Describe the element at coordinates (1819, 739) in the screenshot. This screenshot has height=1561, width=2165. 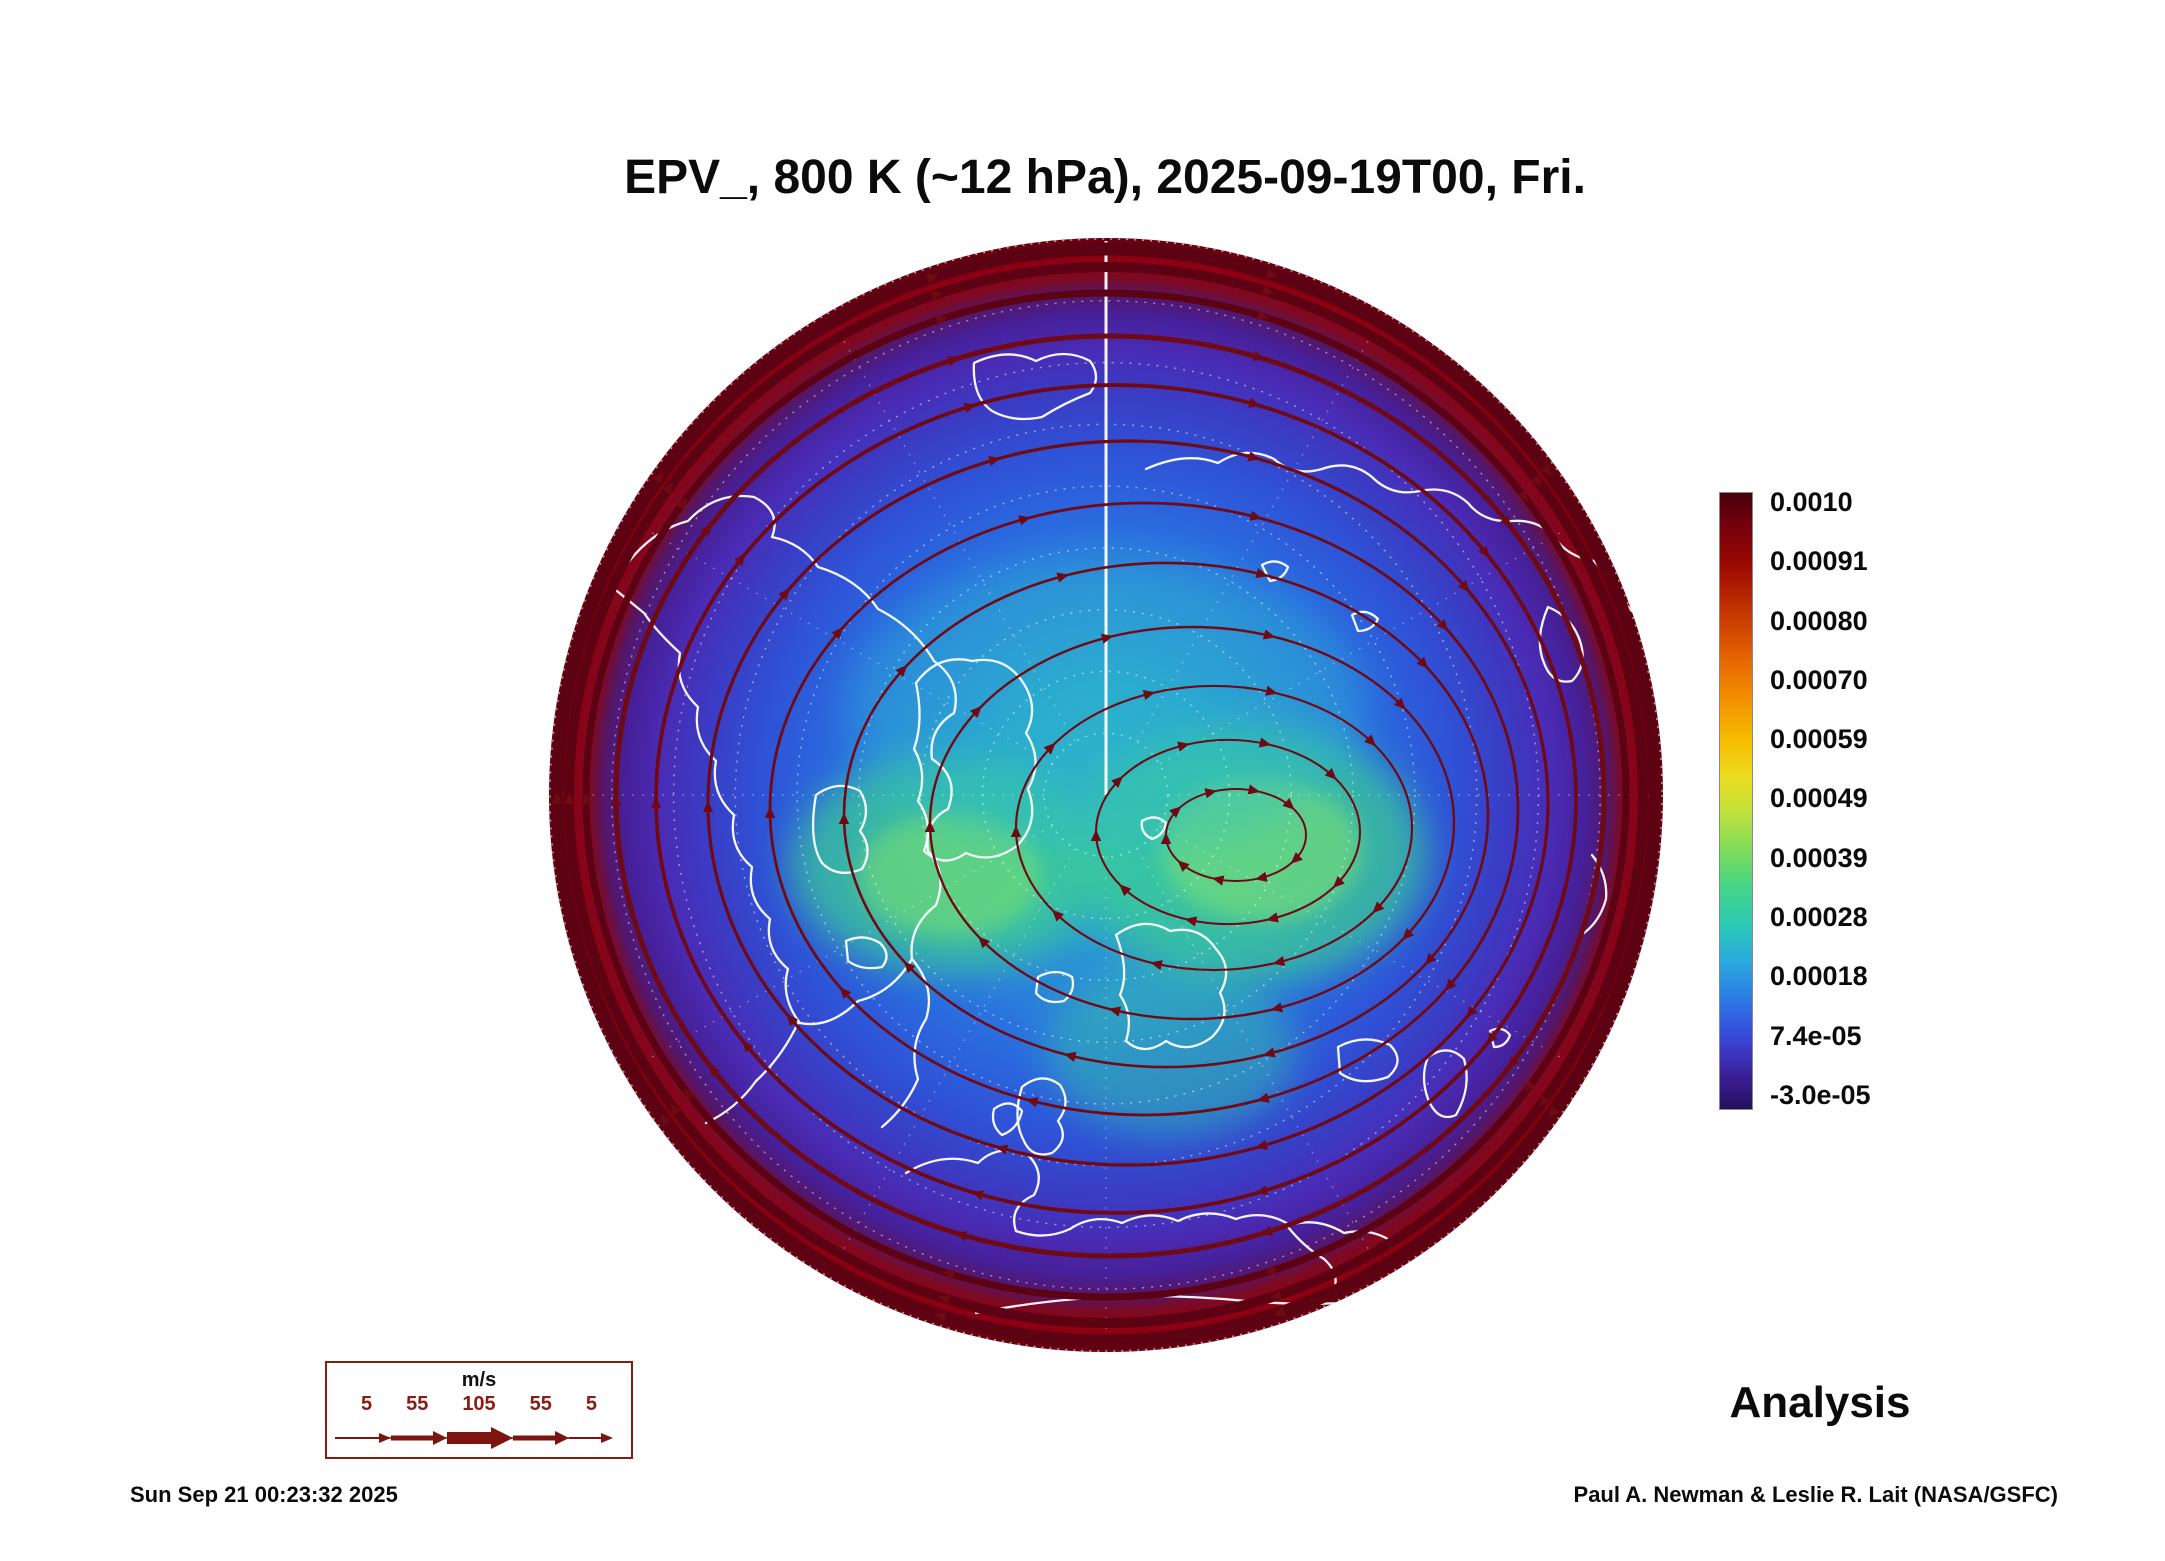
I see `colorbar-tick-label: 0.00059` at that location.